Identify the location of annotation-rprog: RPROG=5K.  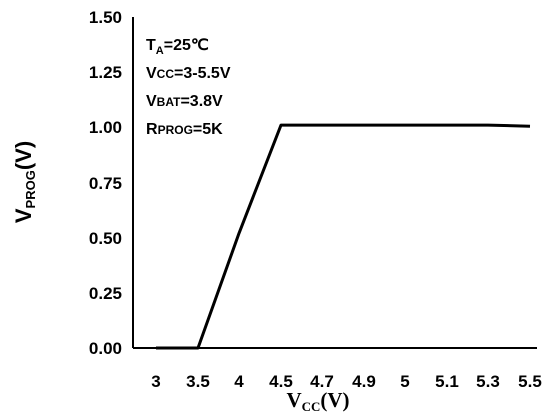
(184, 129).